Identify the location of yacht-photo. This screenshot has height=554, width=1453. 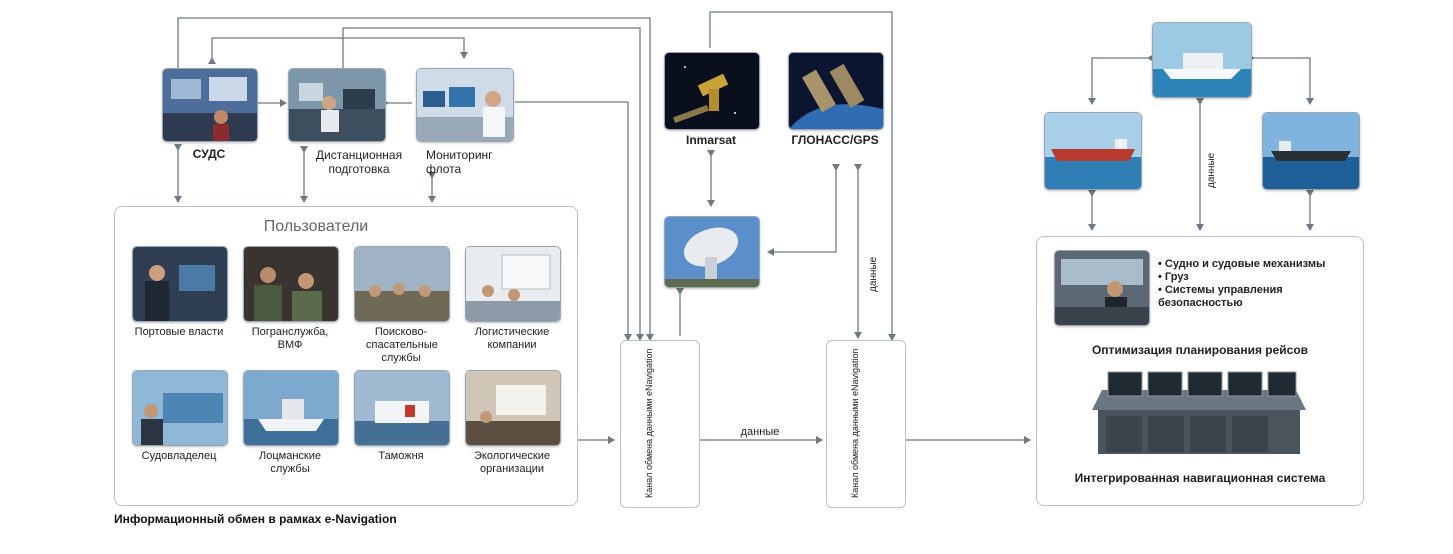
(1202, 60).